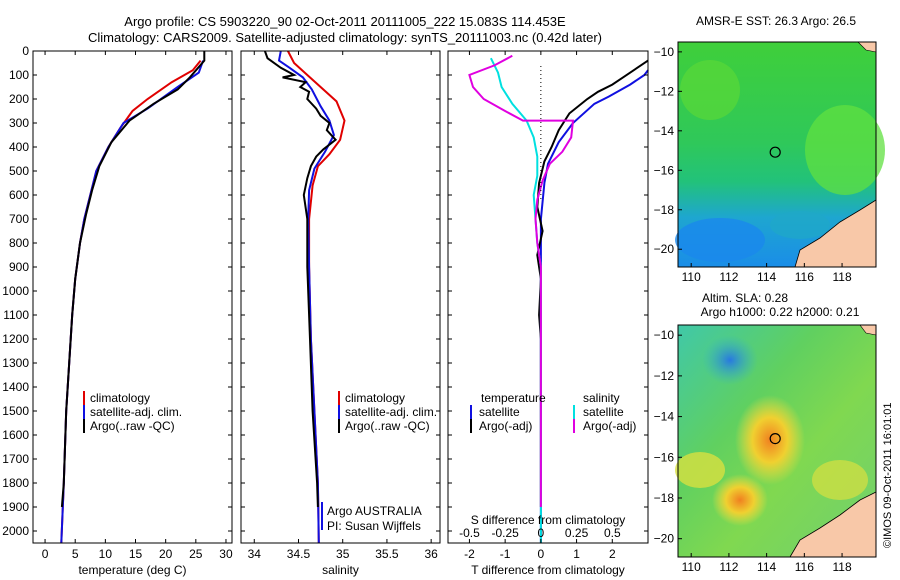  Describe the element at coordinates (15, 459) in the screenshot. I see `y-tick-label: 1700` at that location.